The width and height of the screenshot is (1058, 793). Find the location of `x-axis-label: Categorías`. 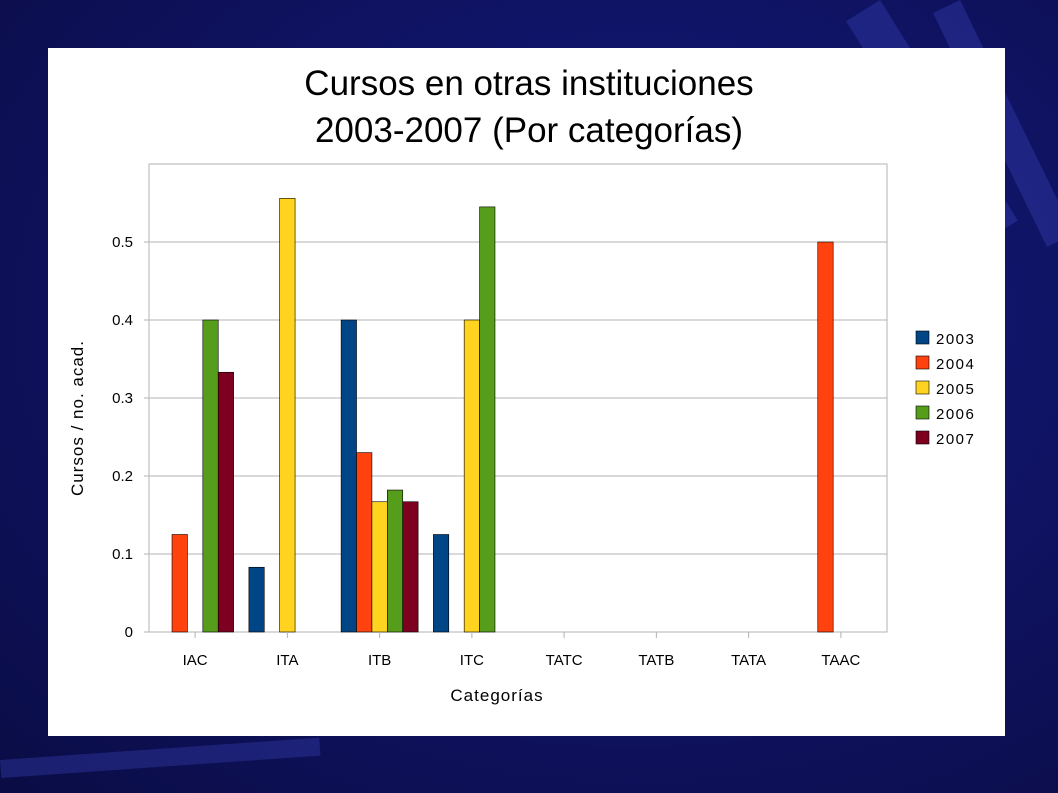

x-axis-label: Categorías is located at coordinates (496, 695).